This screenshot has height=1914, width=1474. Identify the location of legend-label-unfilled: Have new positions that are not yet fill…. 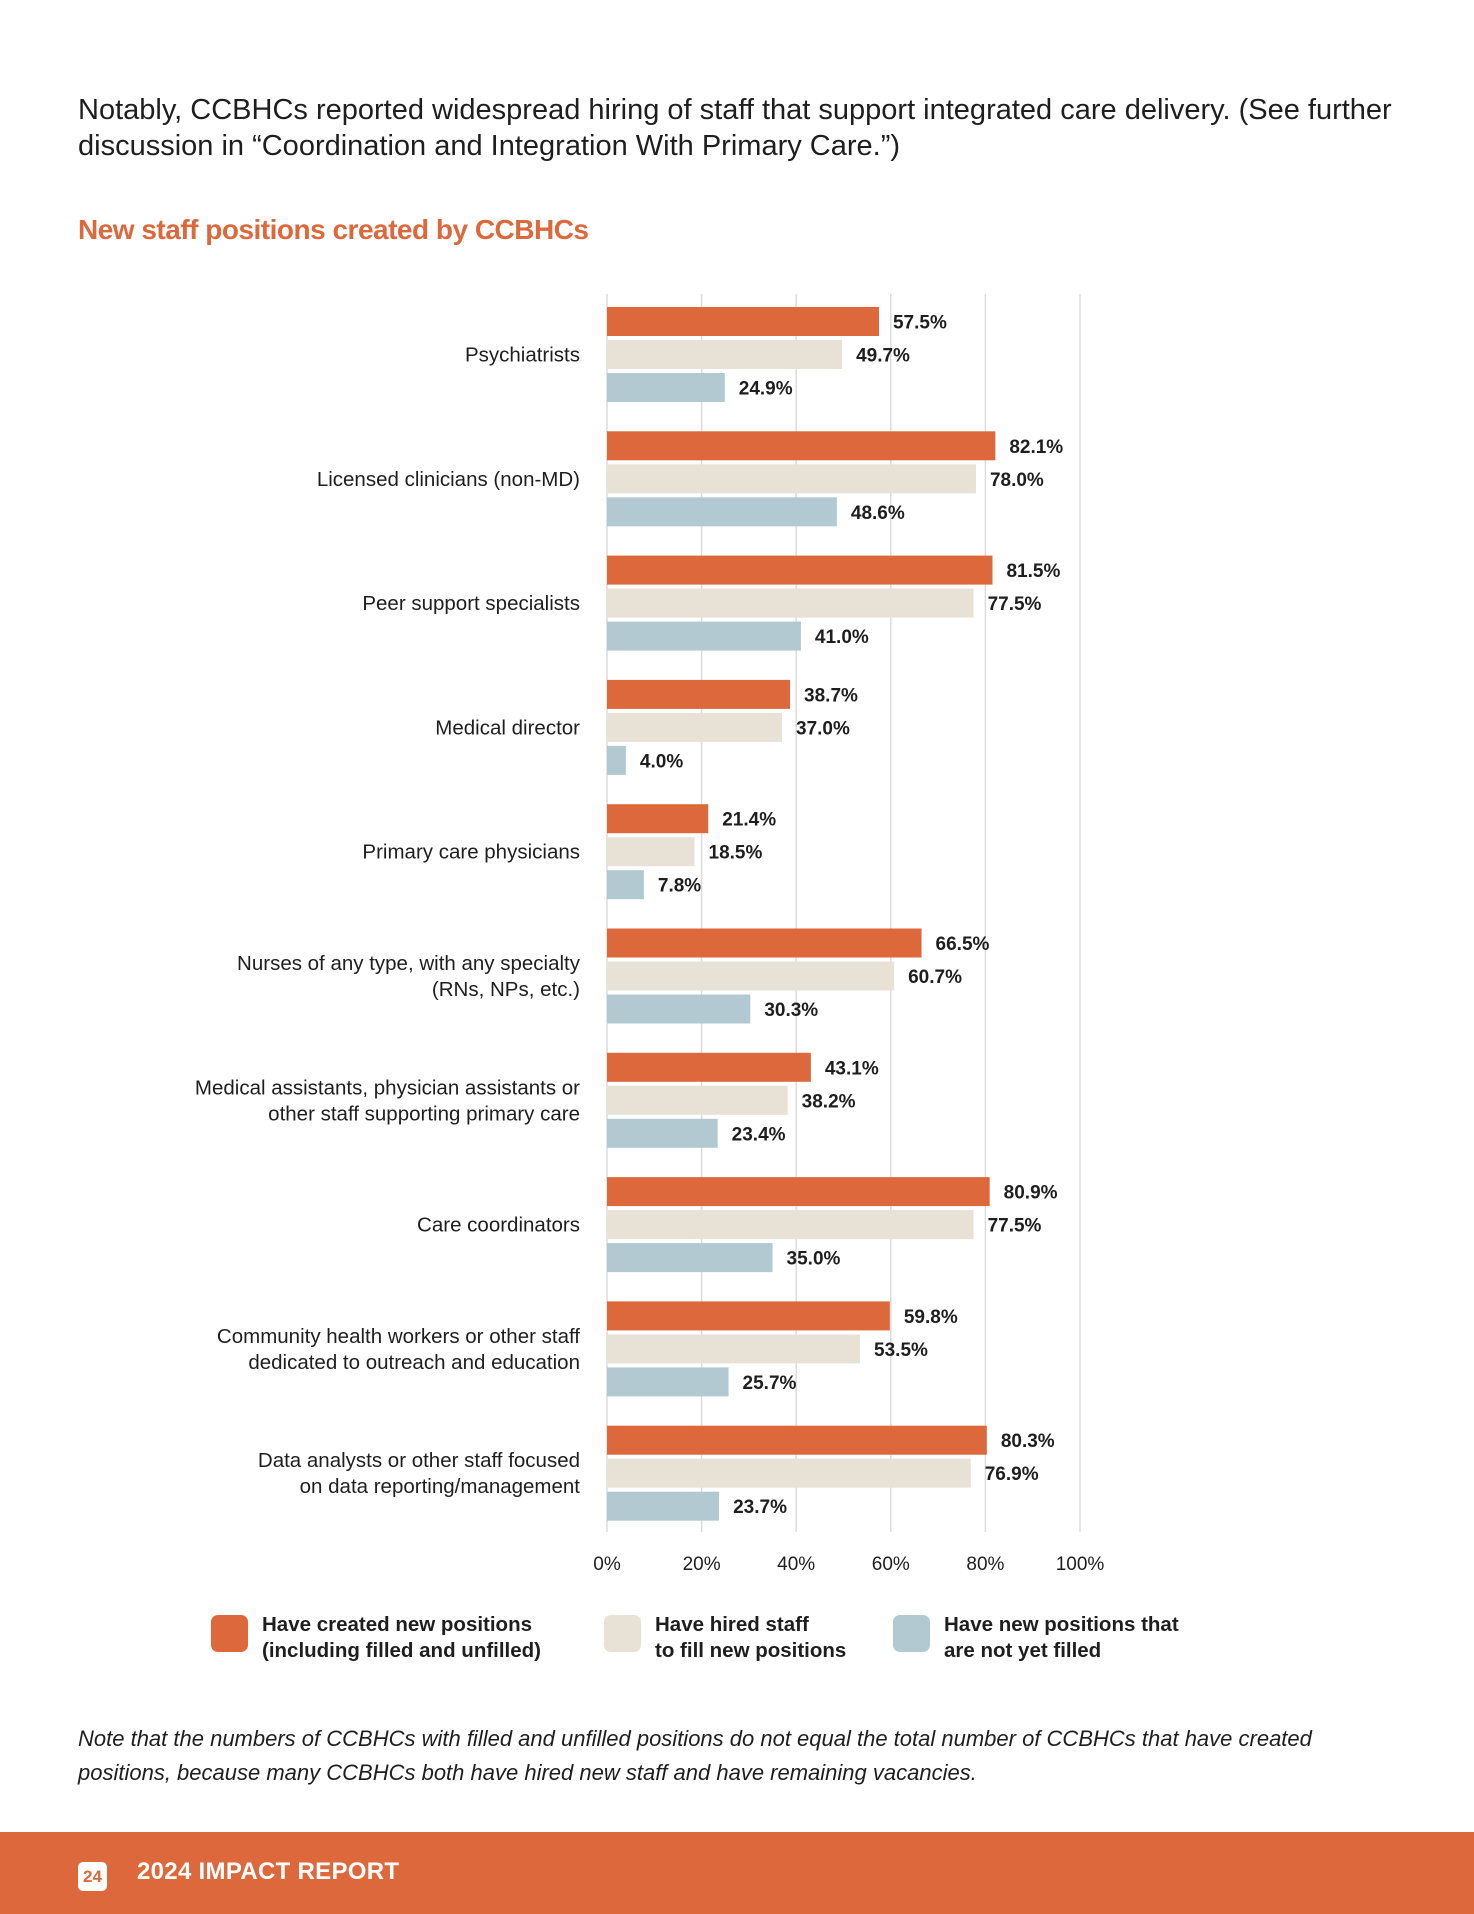
(1061, 1637).